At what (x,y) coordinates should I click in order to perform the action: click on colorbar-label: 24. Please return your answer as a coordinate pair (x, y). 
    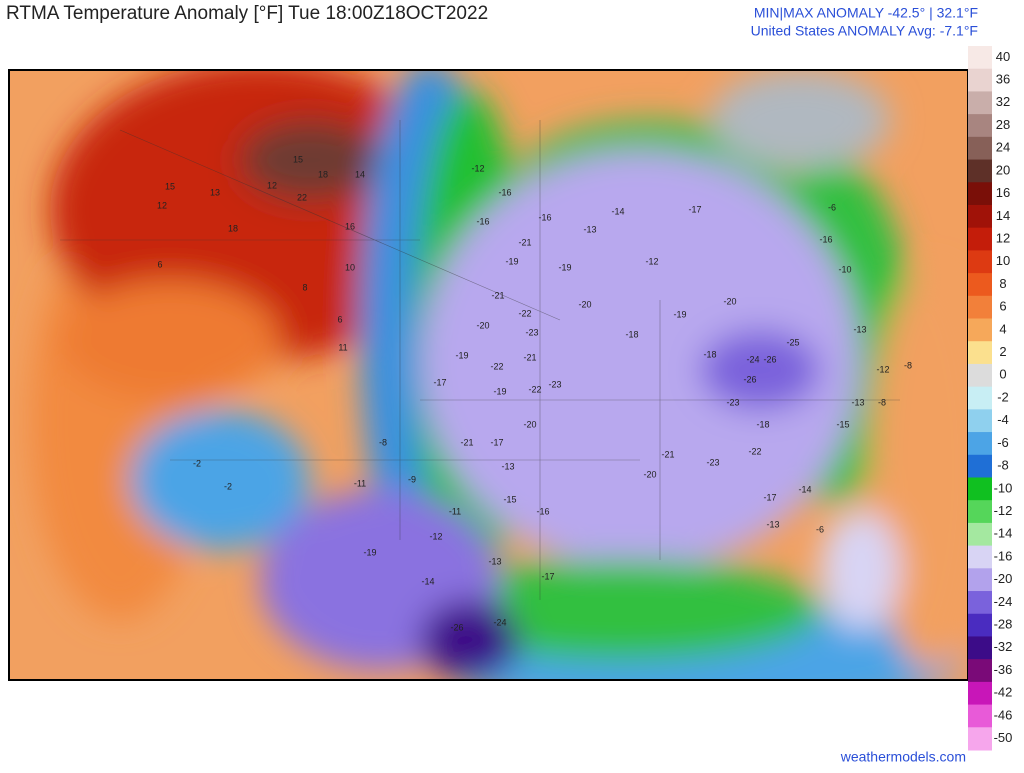
    Looking at the image, I should click on (1003, 147).